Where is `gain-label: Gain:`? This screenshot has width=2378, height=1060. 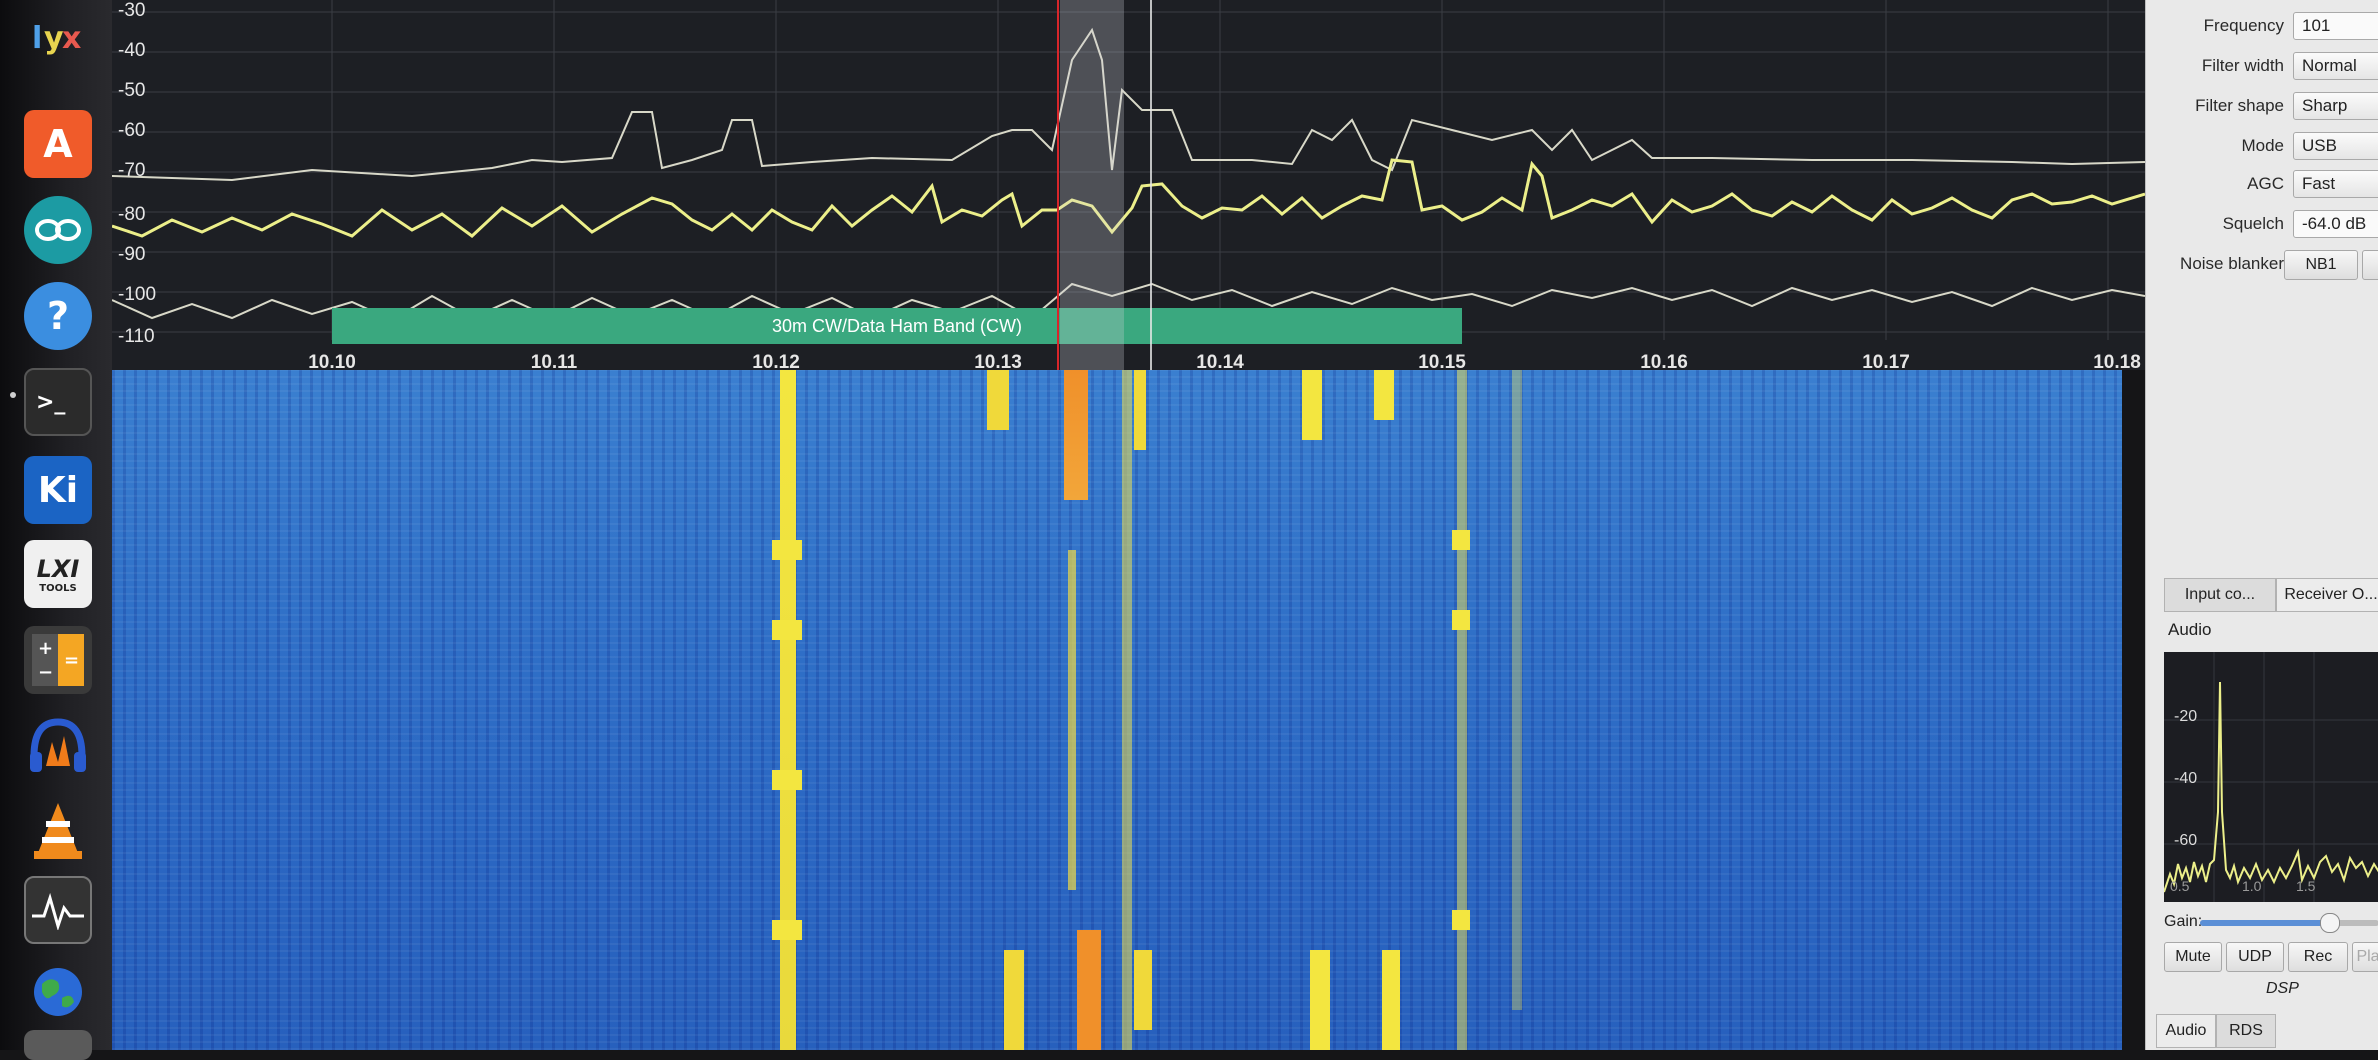 gain-label: Gain: is located at coordinates (2183, 921).